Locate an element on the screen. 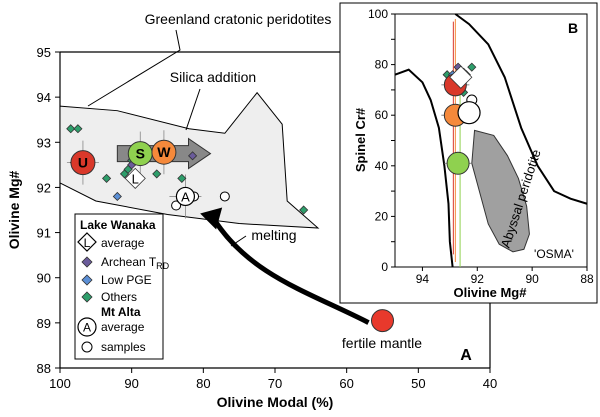 The height and width of the screenshot is (417, 600). y-tick-label: 93 is located at coordinates (44, 142).